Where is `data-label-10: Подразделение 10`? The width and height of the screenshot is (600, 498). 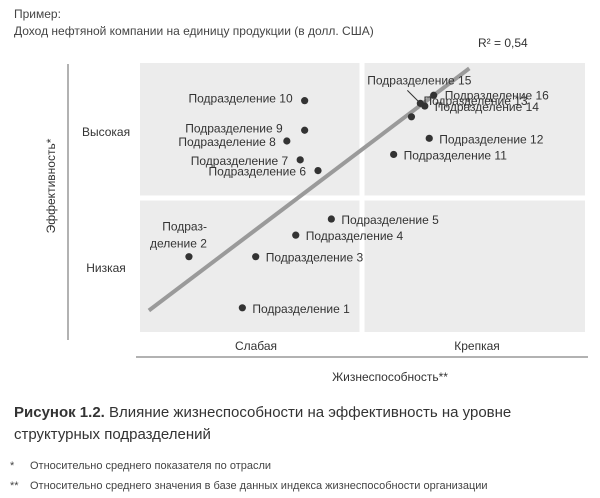 data-label-10: Подразделение 10 is located at coordinates (241, 99).